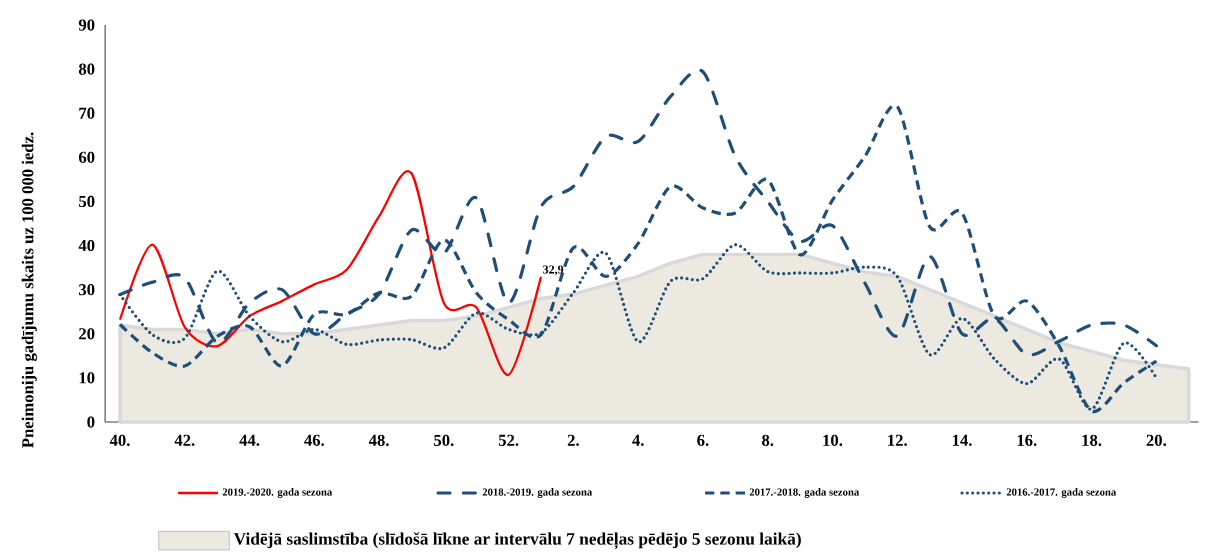 Image resolution: width=1213 pixels, height=558 pixels. What do you see at coordinates (517, 540) in the screenshot?
I see `legend-label: Vidējā saslimstība (slīdošā līkne ar intervālu 7 nedēļas pēdējo 5 sezonu laikā)` at bounding box center [517, 540].